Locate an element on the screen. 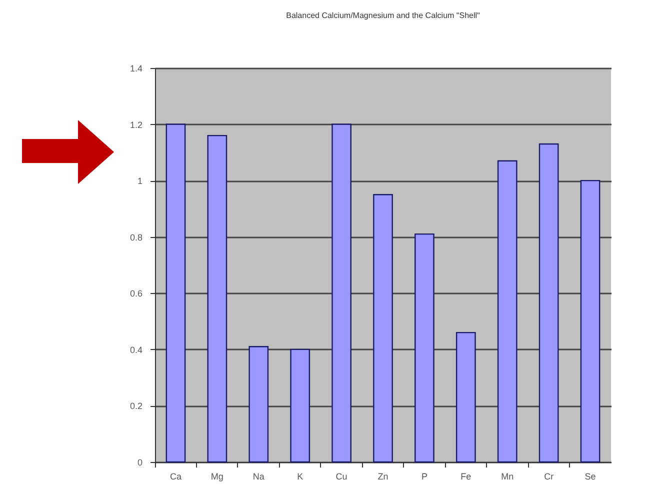  y-tick-label: 0.2 is located at coordinates (136, 406).